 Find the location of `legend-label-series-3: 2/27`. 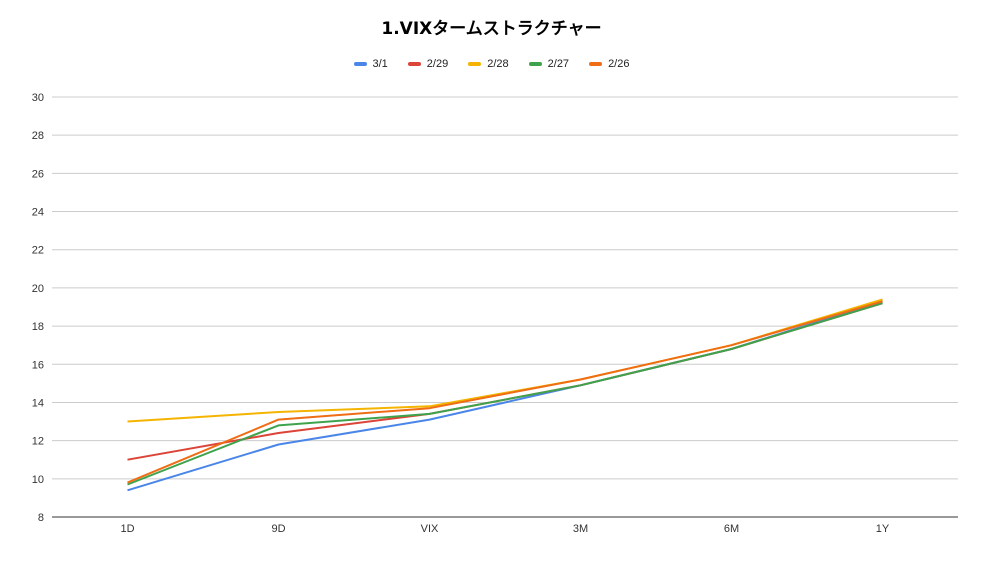

legend-label-series-3: 2/27 is located at coordinates (558, 64).